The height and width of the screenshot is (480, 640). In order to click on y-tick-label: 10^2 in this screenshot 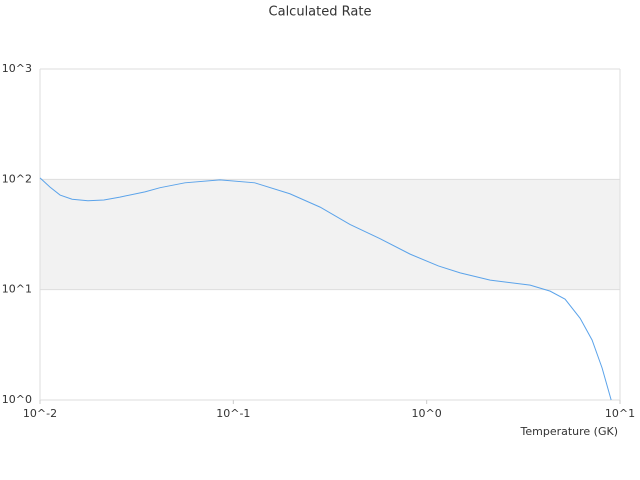, I will do `click(17, 178)`.